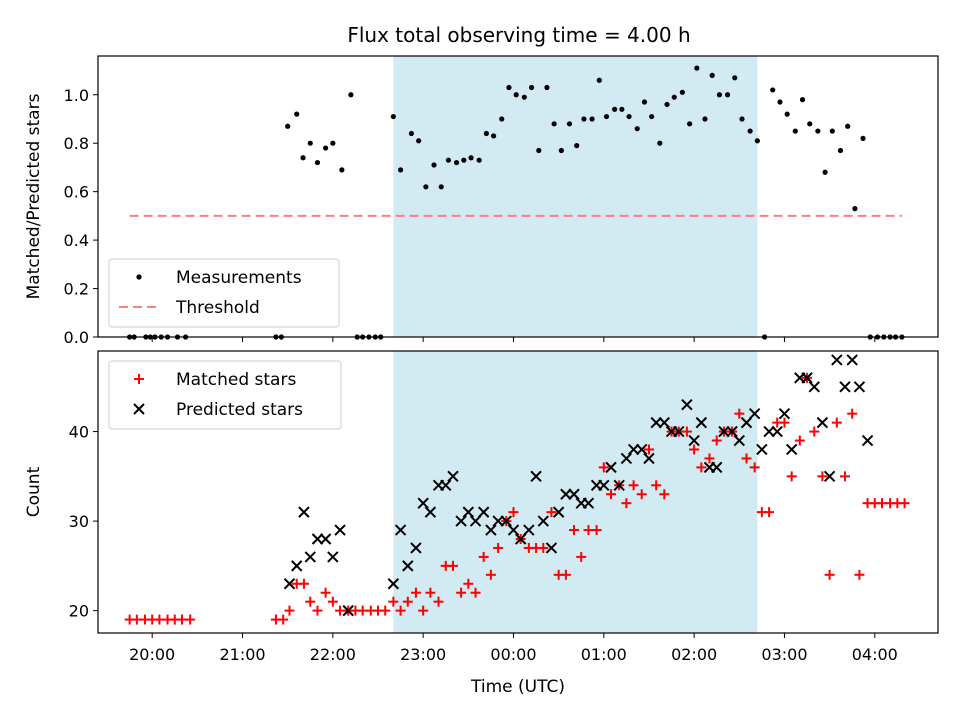 This screenshot has height=720, width=960. What do you see at coordinates (76, 337) in the screenshot?
I see `y-tick-label: 0.0` at bounding box center [76, 337].